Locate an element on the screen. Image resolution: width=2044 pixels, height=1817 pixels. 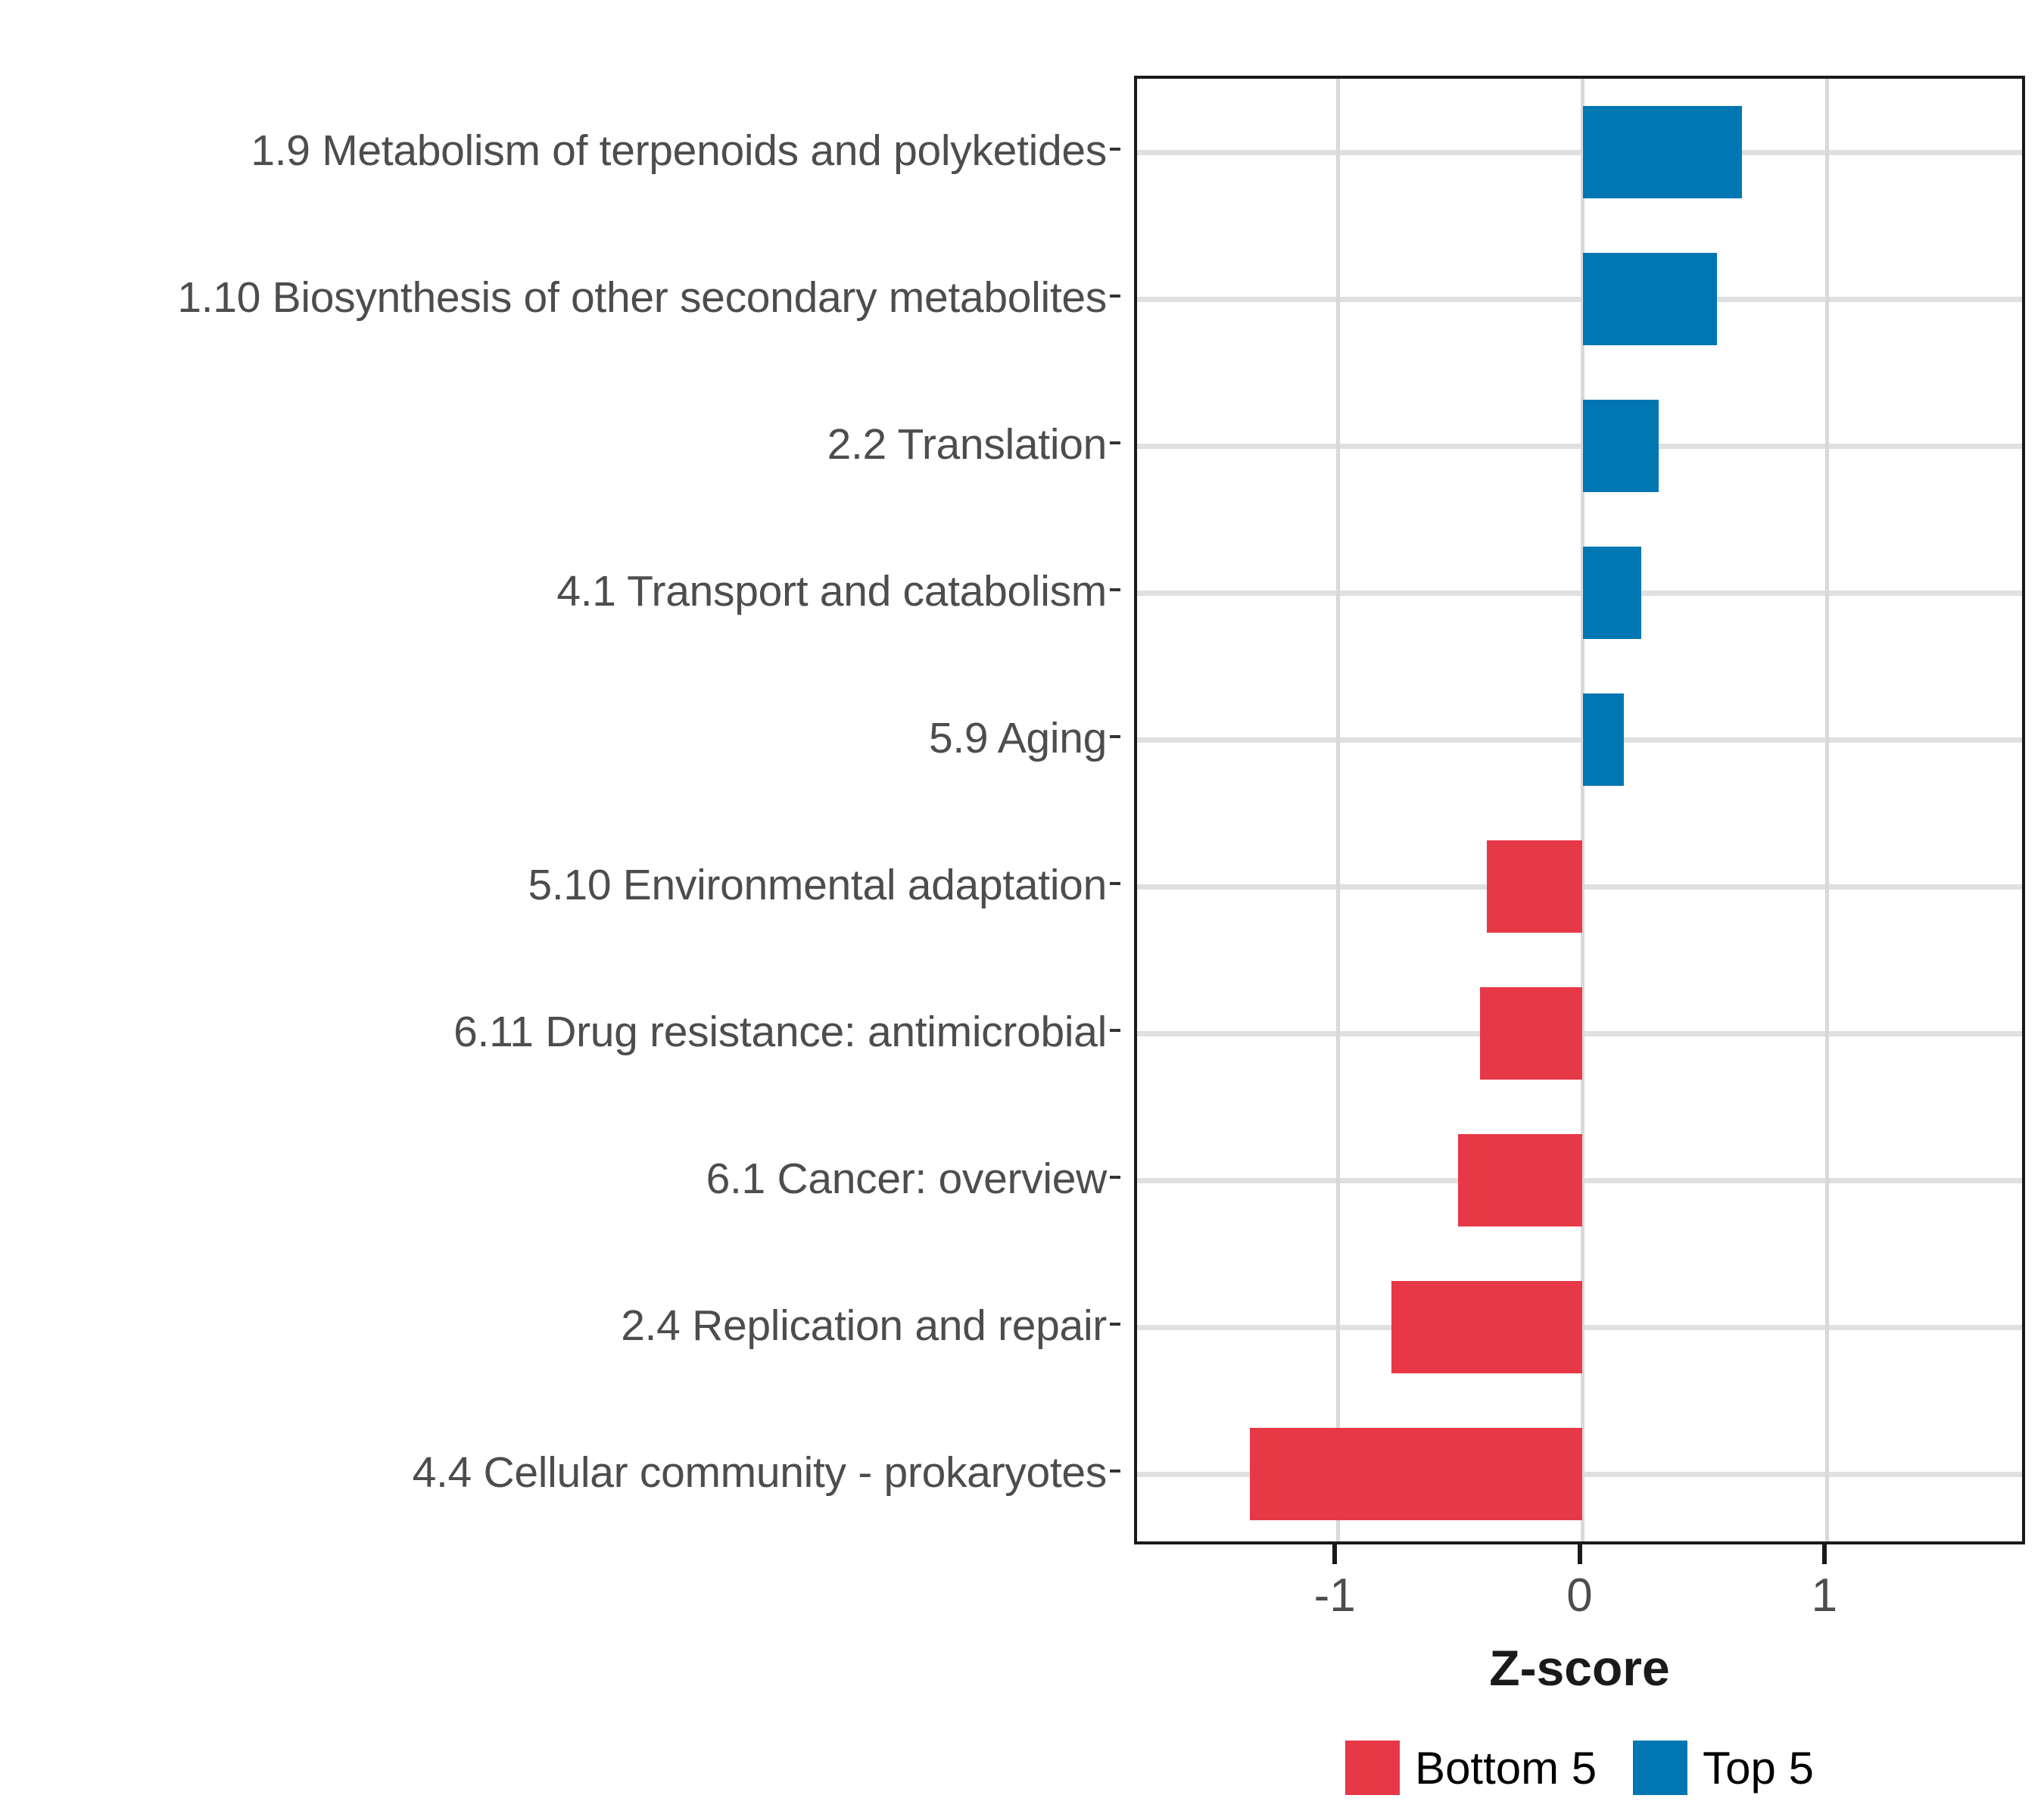
y-axis-tick-label: 5.9 Aging is located at coordinates (1017, 738).